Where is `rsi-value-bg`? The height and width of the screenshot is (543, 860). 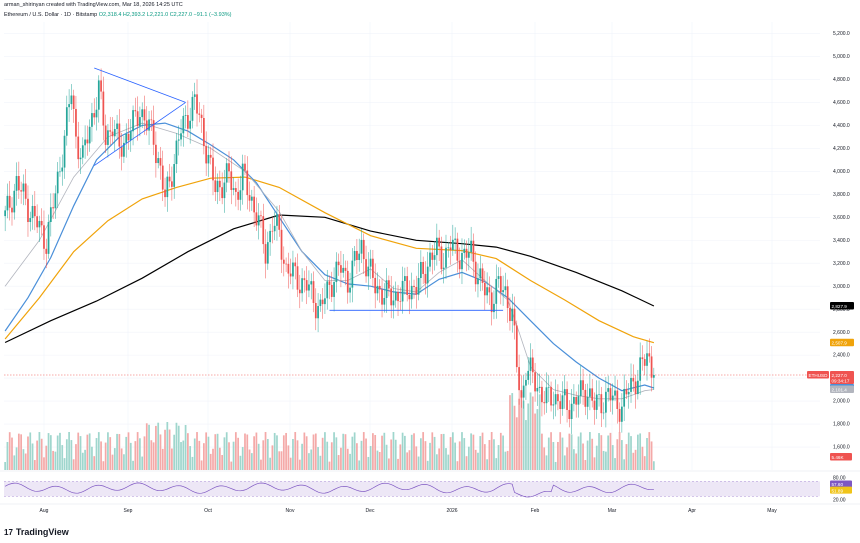
rsi-value-bg is located at coordinates (841, 490).